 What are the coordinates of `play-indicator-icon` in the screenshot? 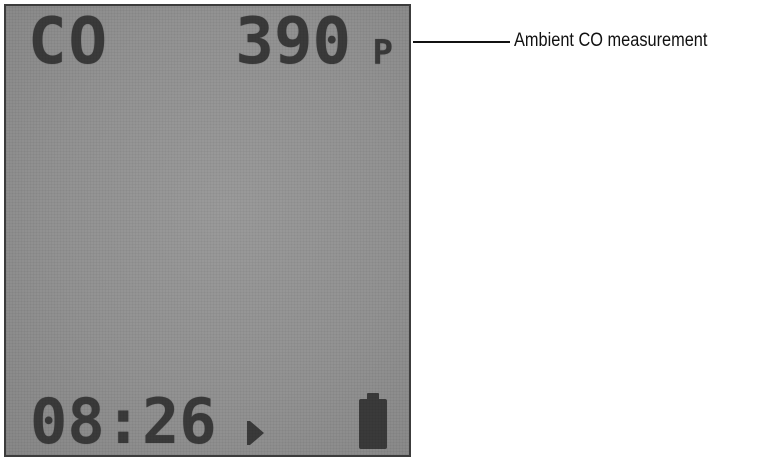 It's located at (255, 433).